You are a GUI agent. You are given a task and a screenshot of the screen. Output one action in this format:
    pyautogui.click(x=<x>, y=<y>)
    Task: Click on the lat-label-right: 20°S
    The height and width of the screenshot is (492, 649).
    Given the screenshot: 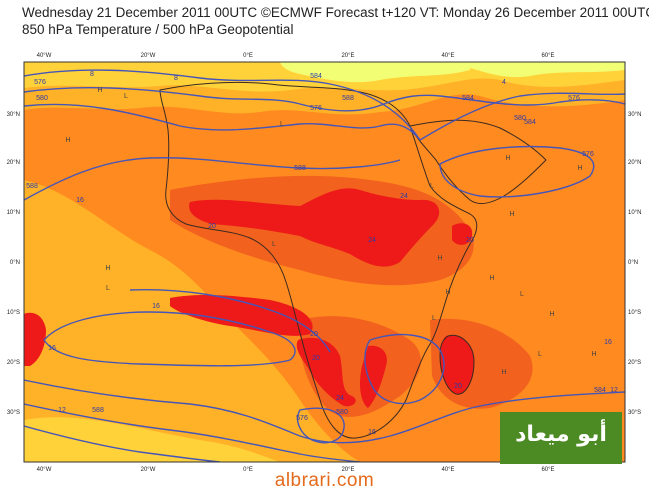 What is the action you would take?
    pyautogui.click(x=634, y=363)
    